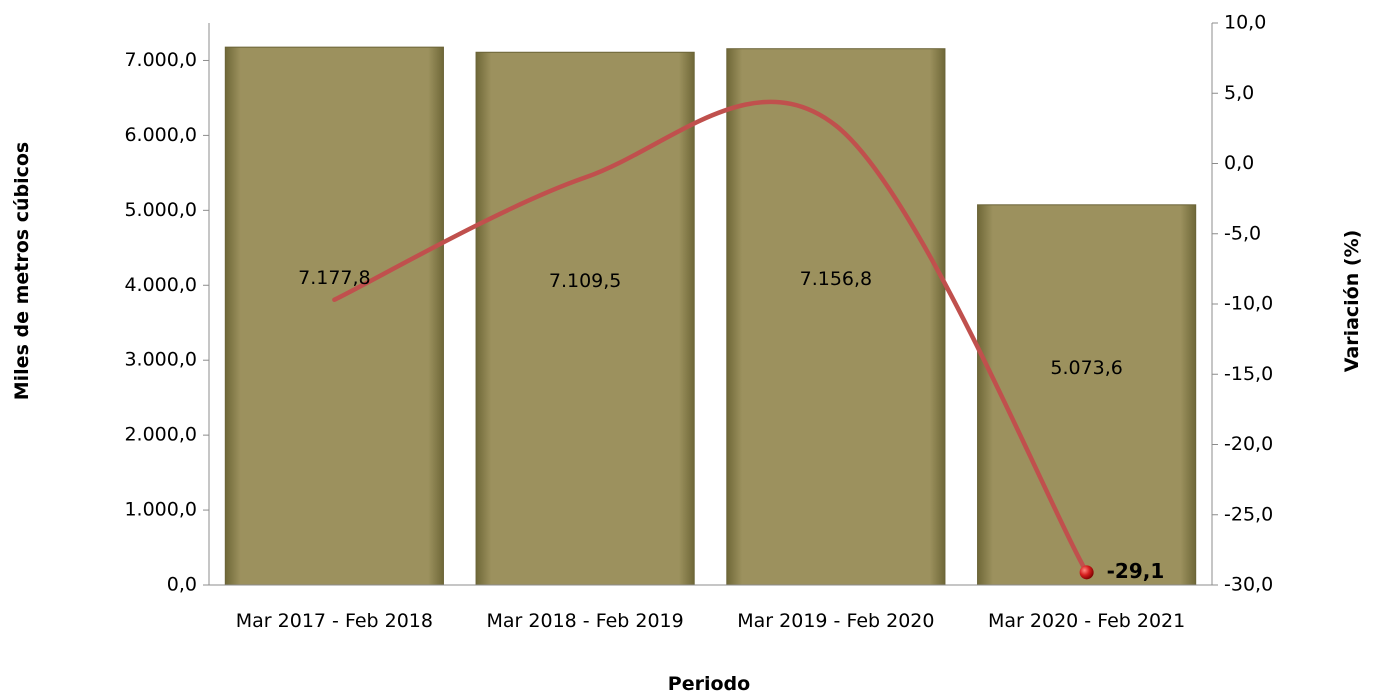 This screenshot has width=1377, height=693. What do you see at coordinates (22, 271) in the screenshot?
I see `y-axis-title: Miles de metros cúbicos` at bounding box center [22, 271].